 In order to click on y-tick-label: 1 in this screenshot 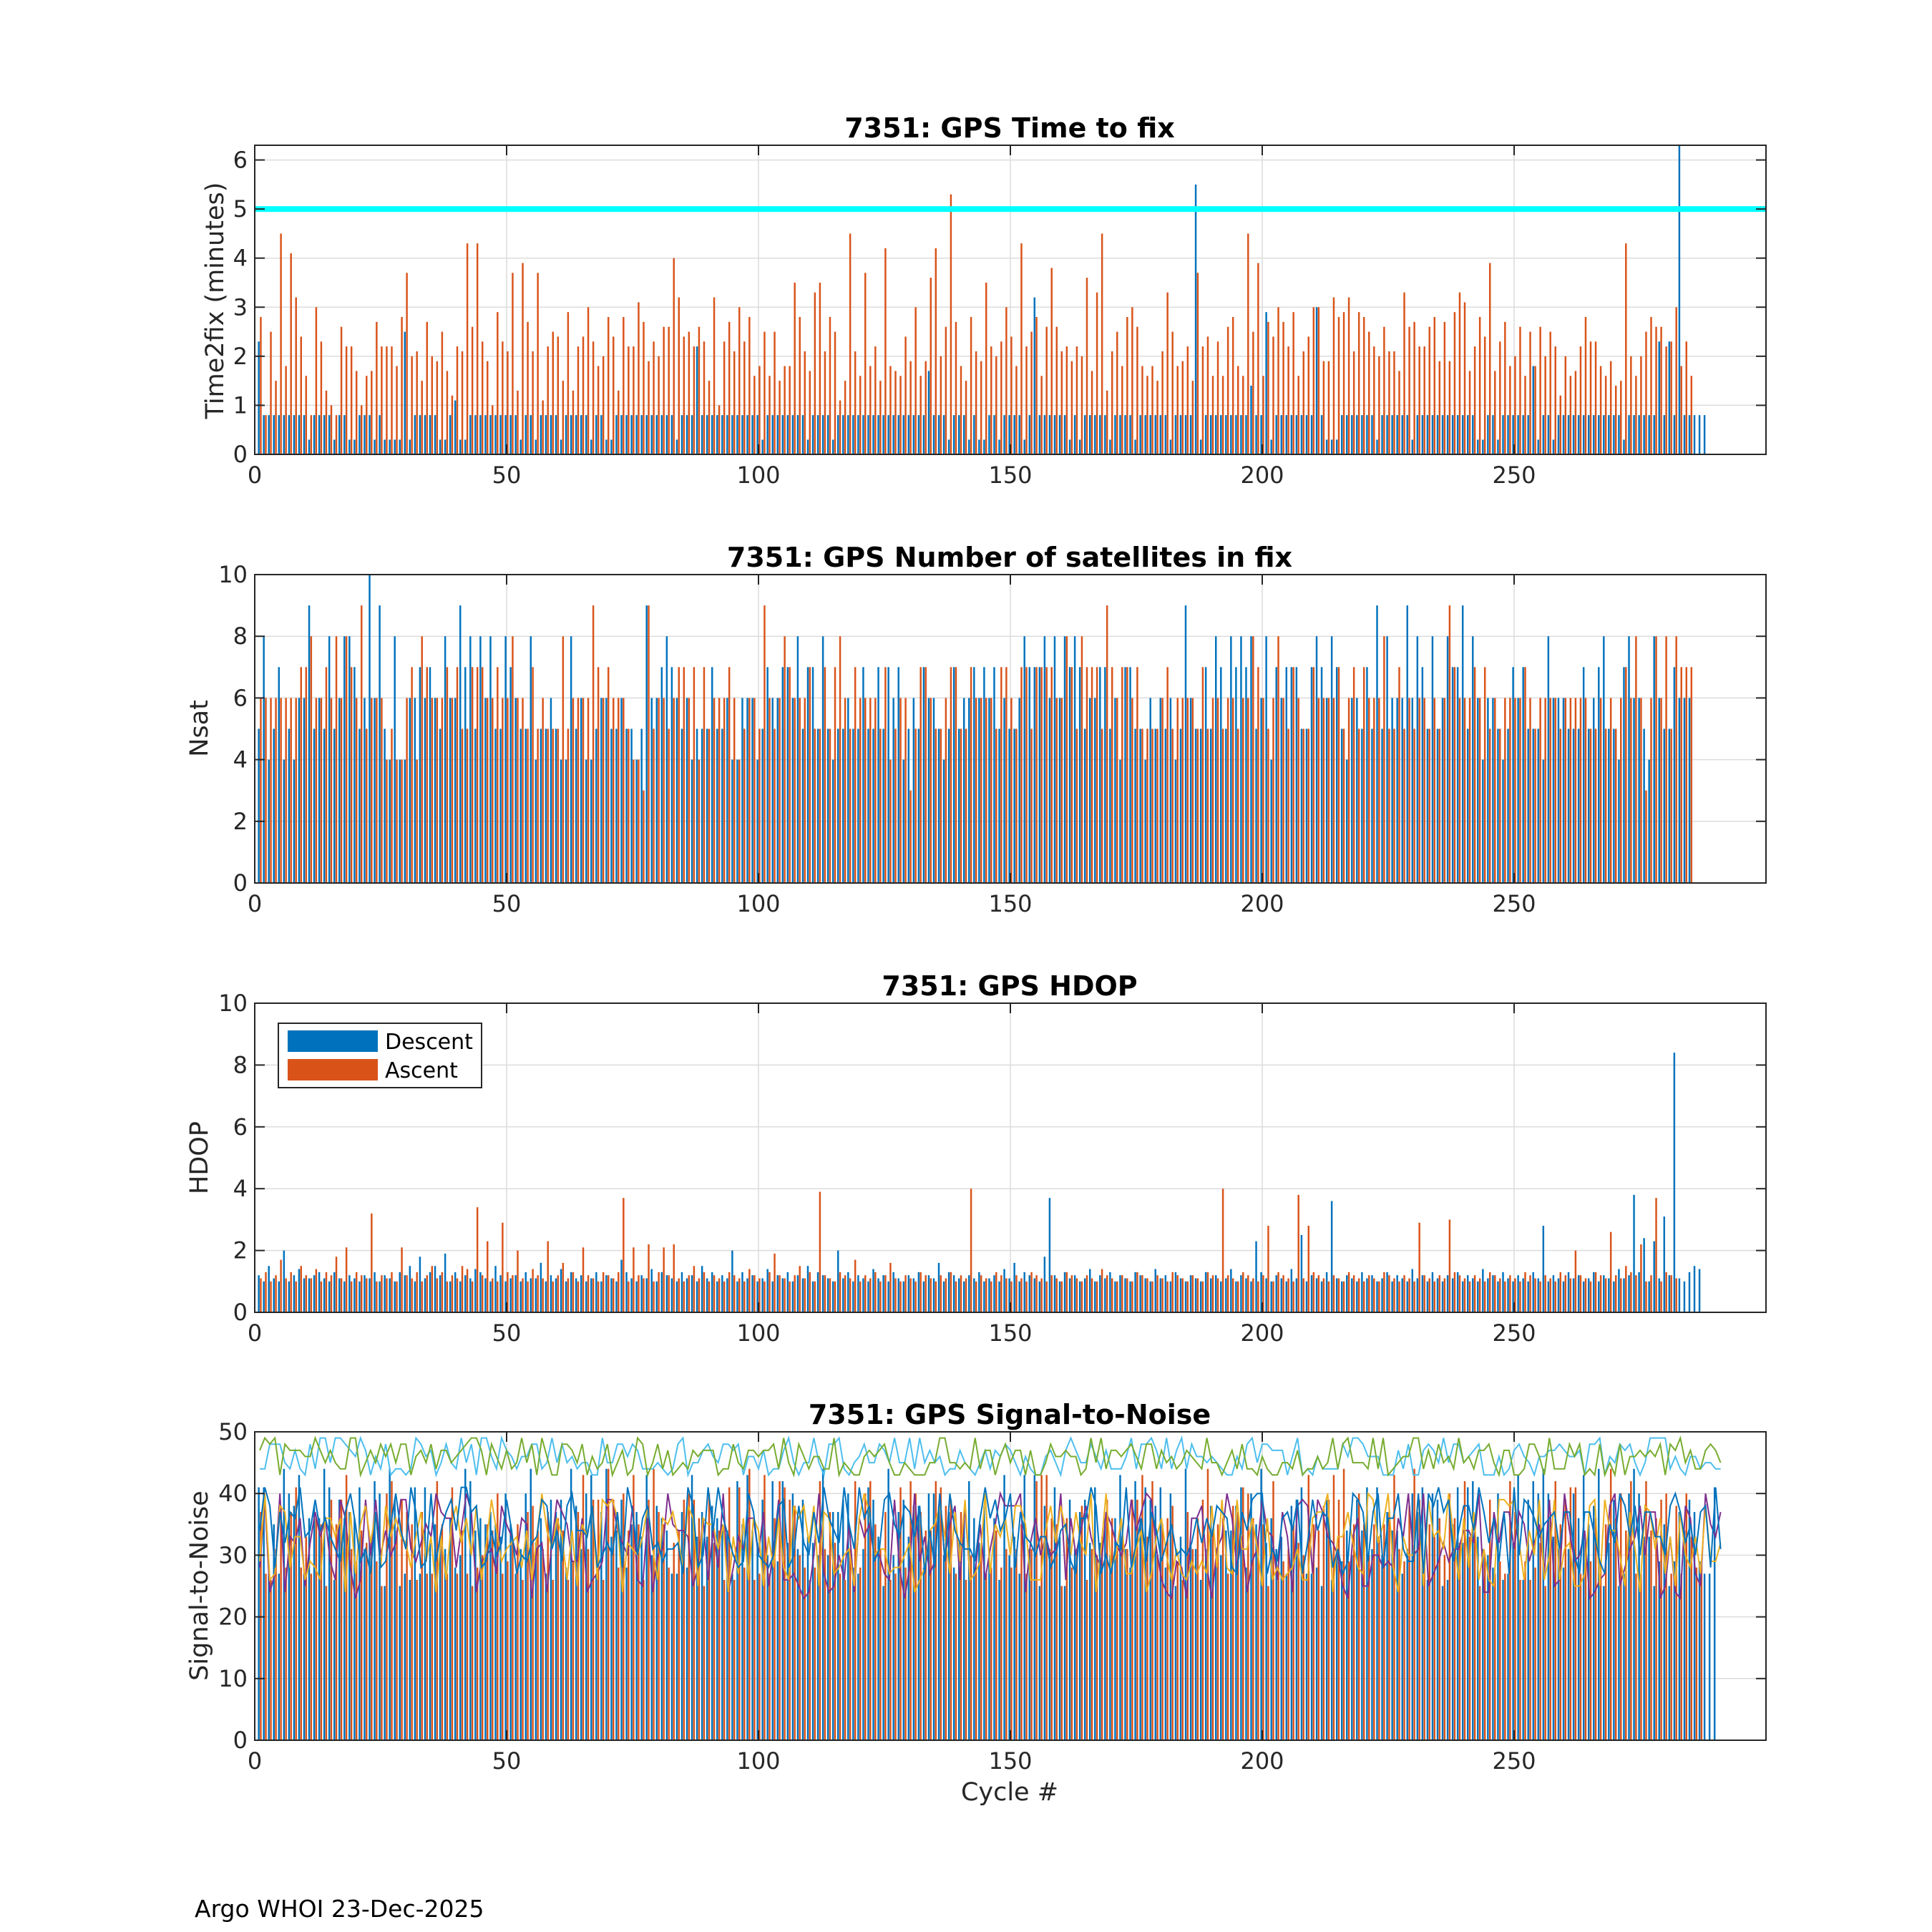, I will do `click(240, 405)`.